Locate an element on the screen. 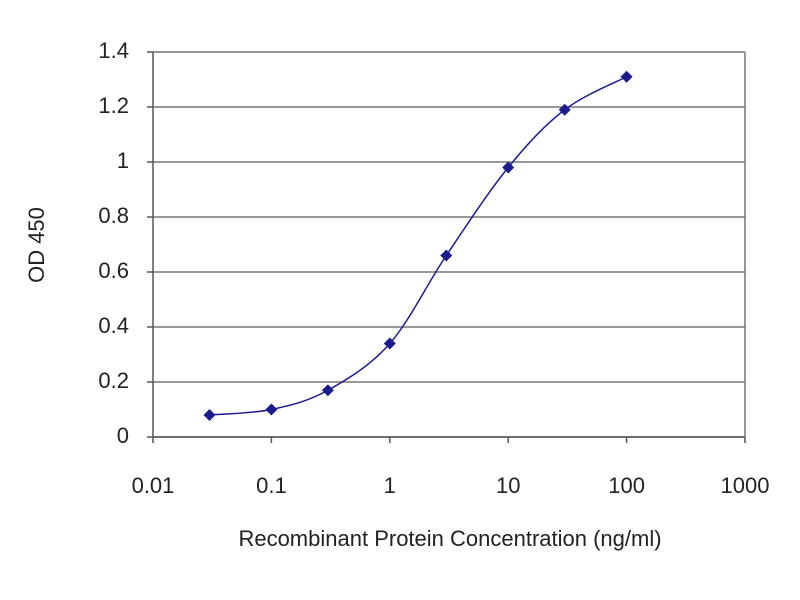 The width and height of the screenshot is (800, 600). y-tick-label: 1 is located at coordinates (123, 160).